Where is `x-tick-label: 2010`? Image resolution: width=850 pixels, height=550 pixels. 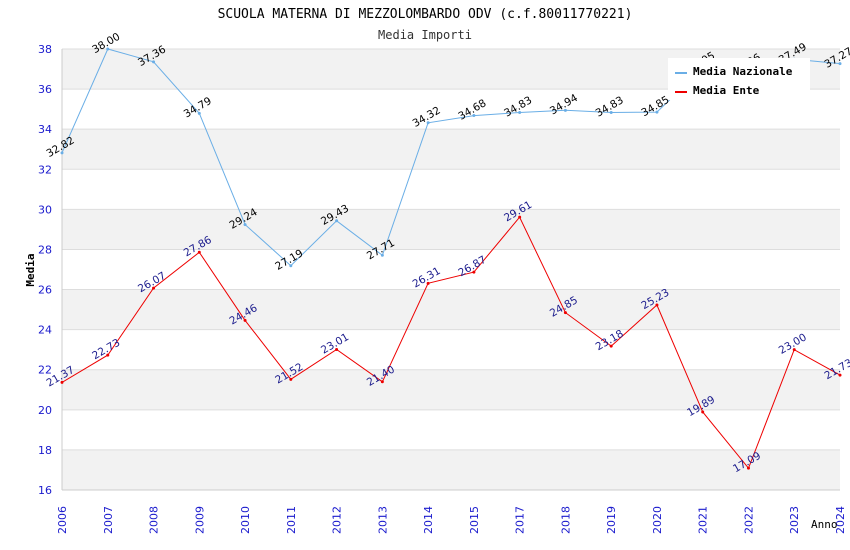 x-tick-label: 2010 is located at coordinates (245, 520).